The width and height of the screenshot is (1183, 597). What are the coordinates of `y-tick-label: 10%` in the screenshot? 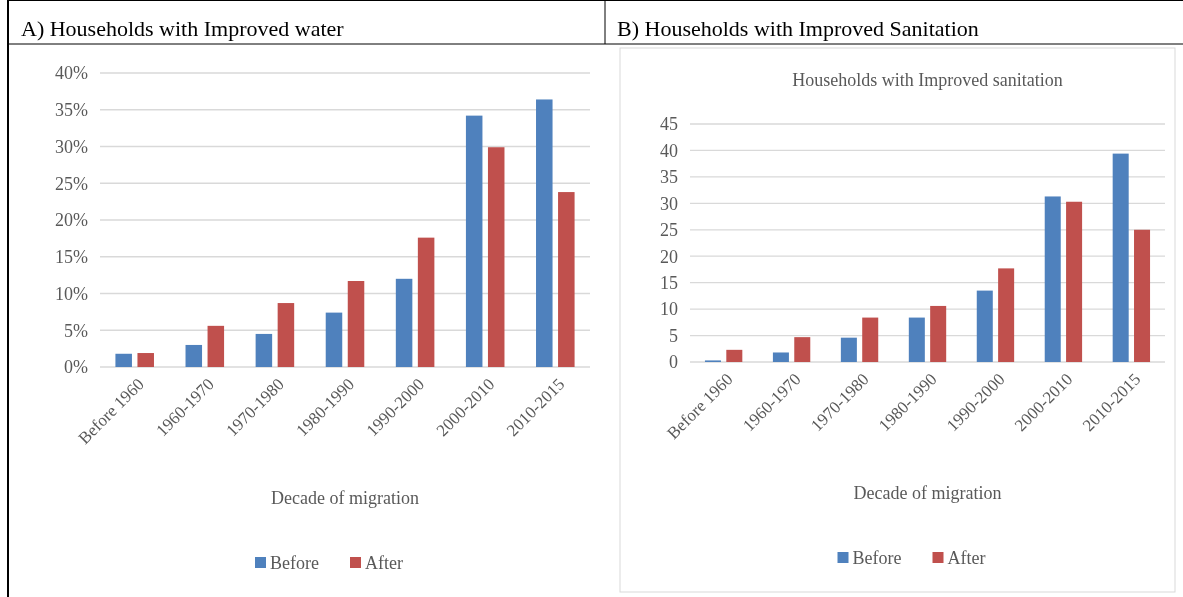 It's located at (71, 293).